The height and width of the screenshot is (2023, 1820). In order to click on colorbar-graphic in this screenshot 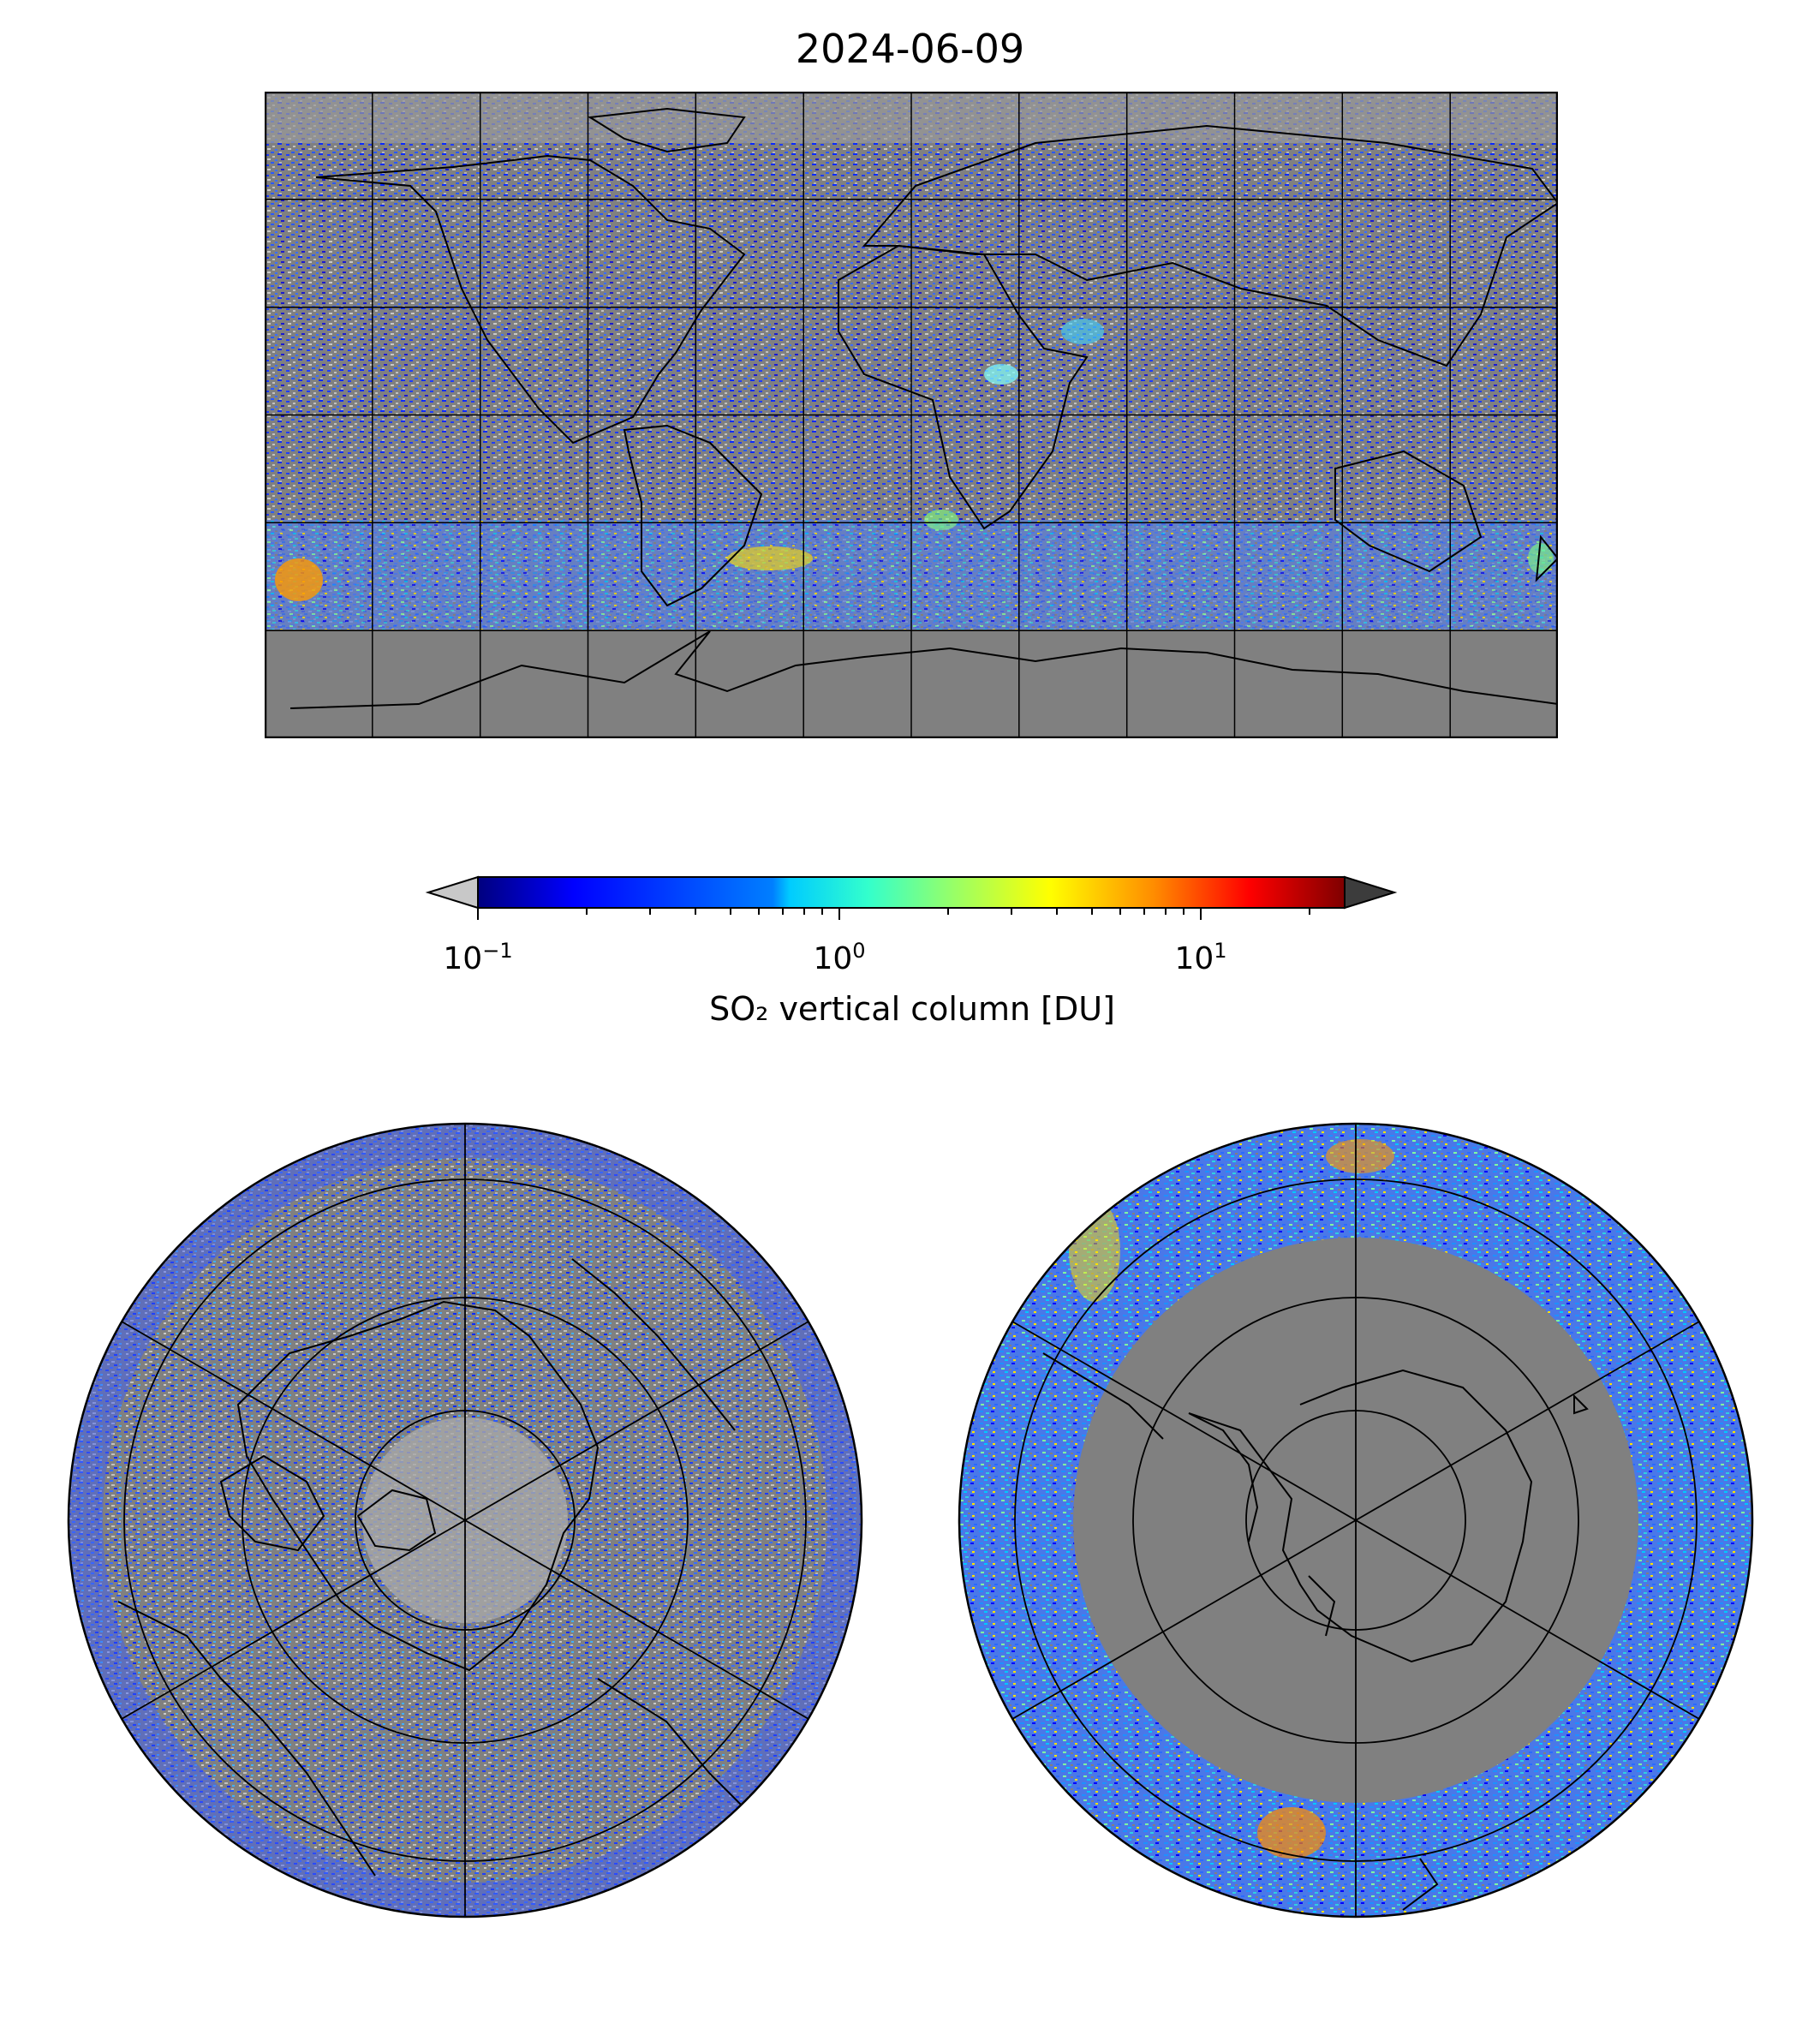, I will do `click(911, 898)`.